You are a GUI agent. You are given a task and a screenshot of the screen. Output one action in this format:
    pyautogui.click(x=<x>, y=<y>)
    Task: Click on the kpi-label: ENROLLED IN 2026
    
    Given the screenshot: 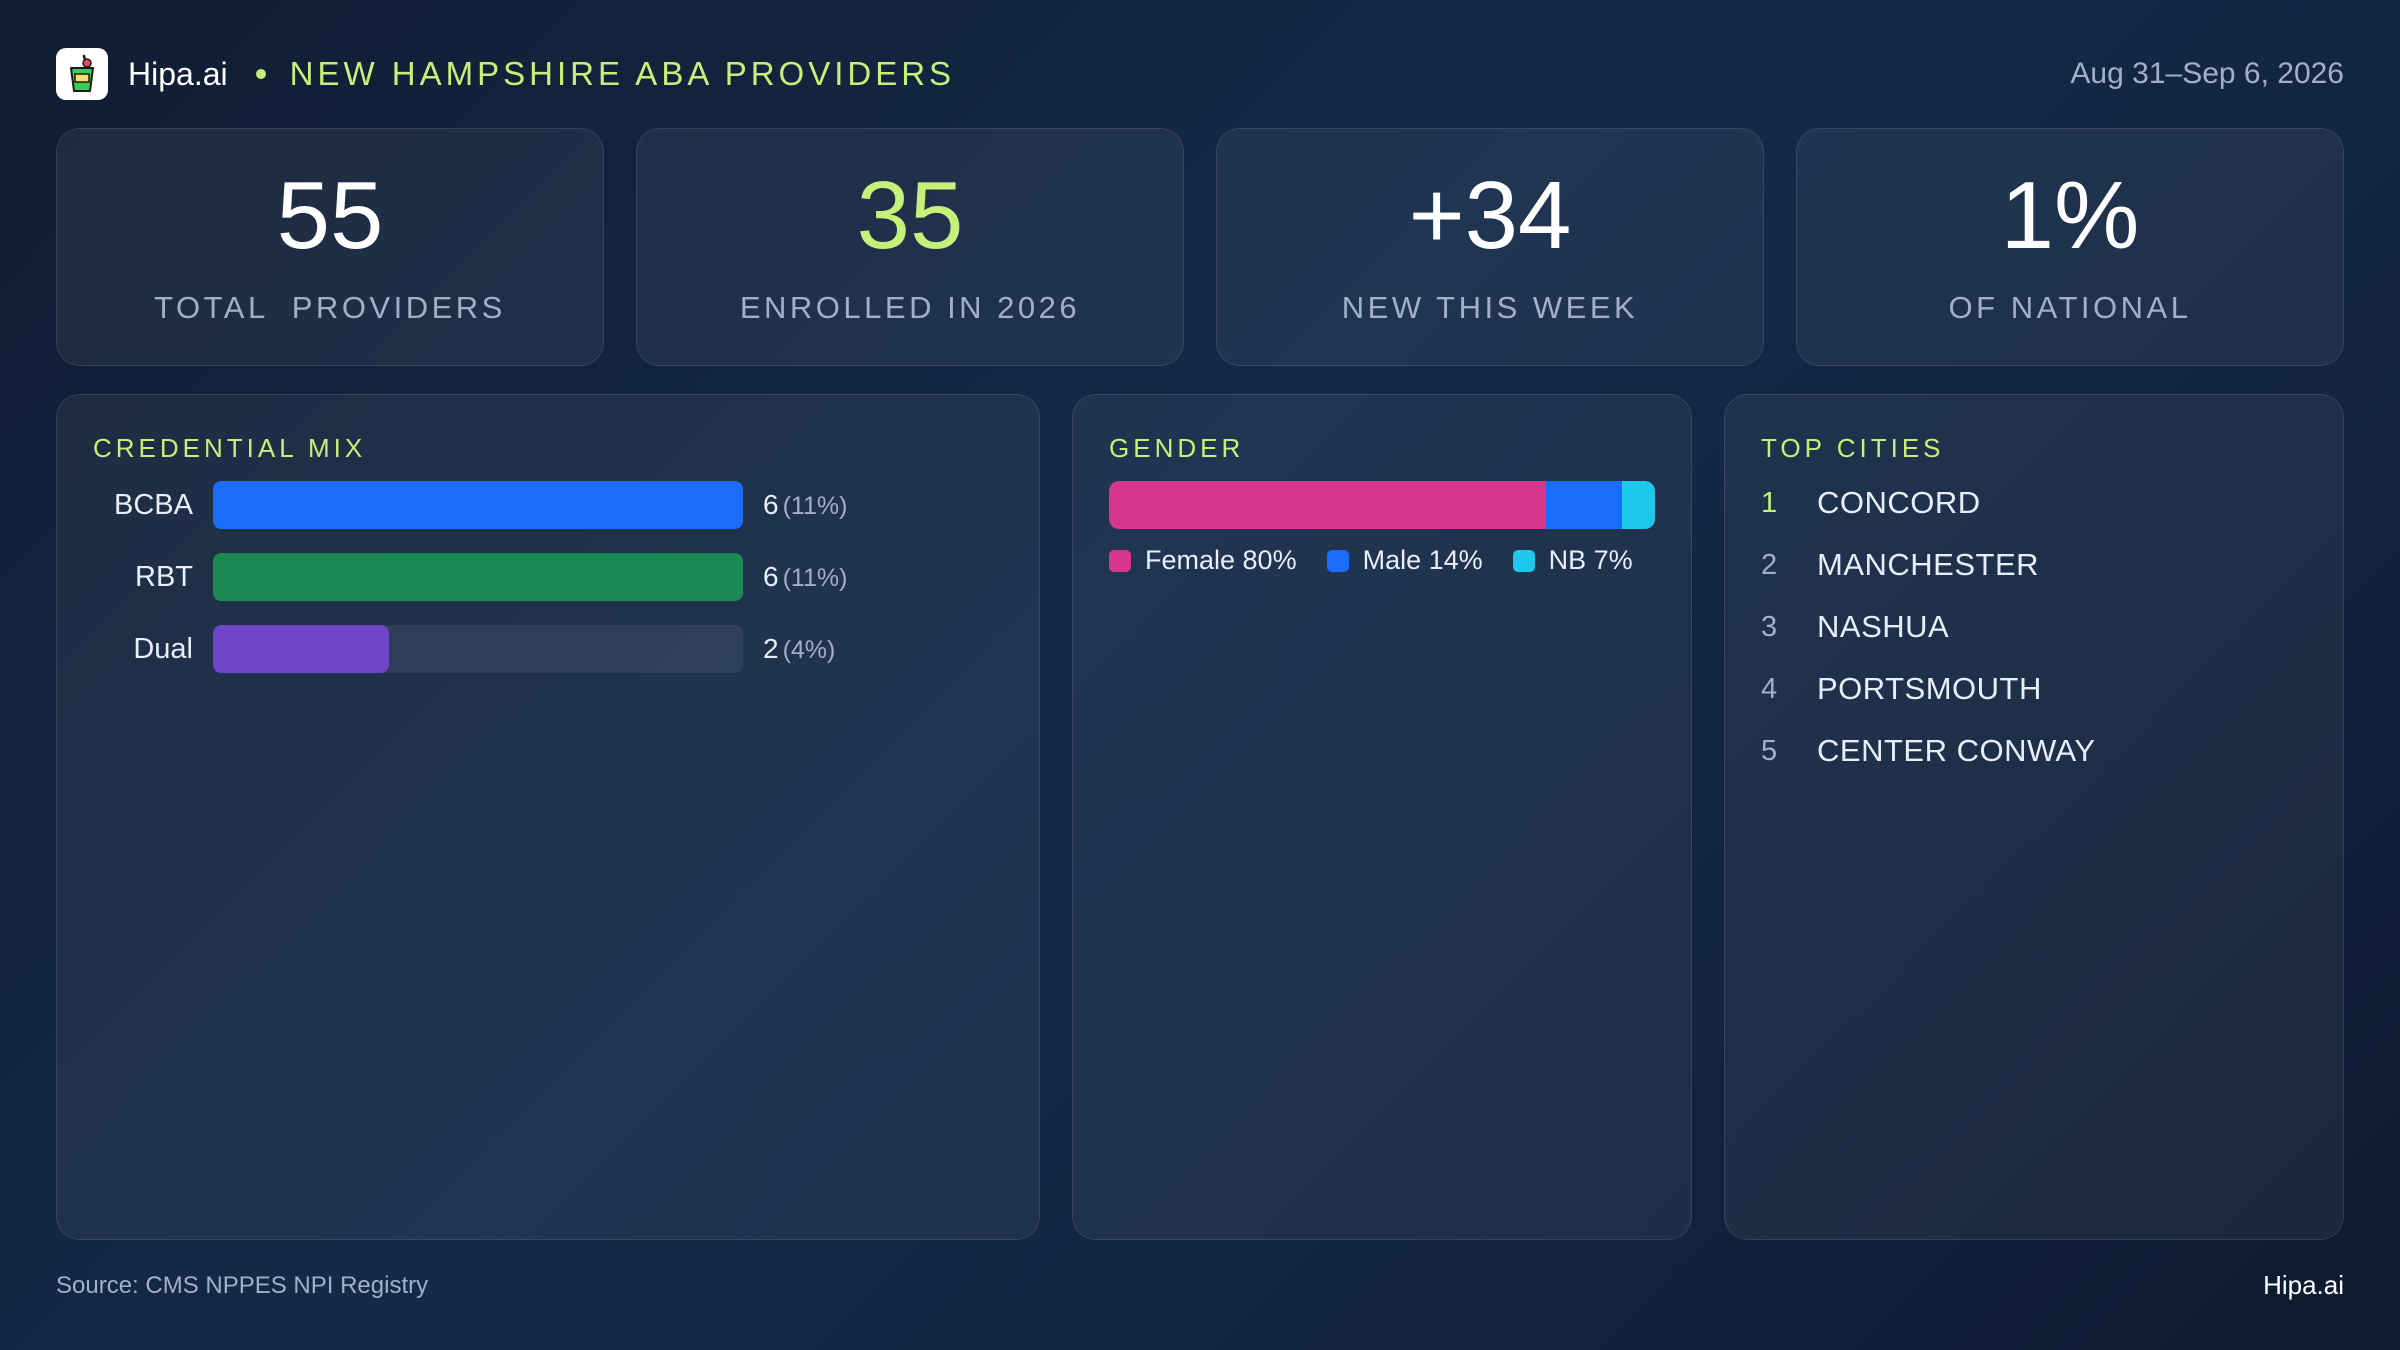 What is the action you would take?
    pyautogui.click(x=910, y=307)
    